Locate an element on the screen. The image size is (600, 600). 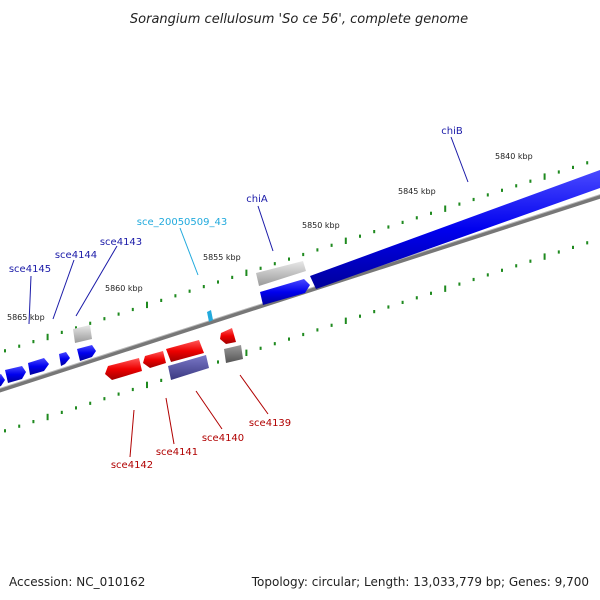
gene-sce4144-arrow is located at coordinates (64, 359).